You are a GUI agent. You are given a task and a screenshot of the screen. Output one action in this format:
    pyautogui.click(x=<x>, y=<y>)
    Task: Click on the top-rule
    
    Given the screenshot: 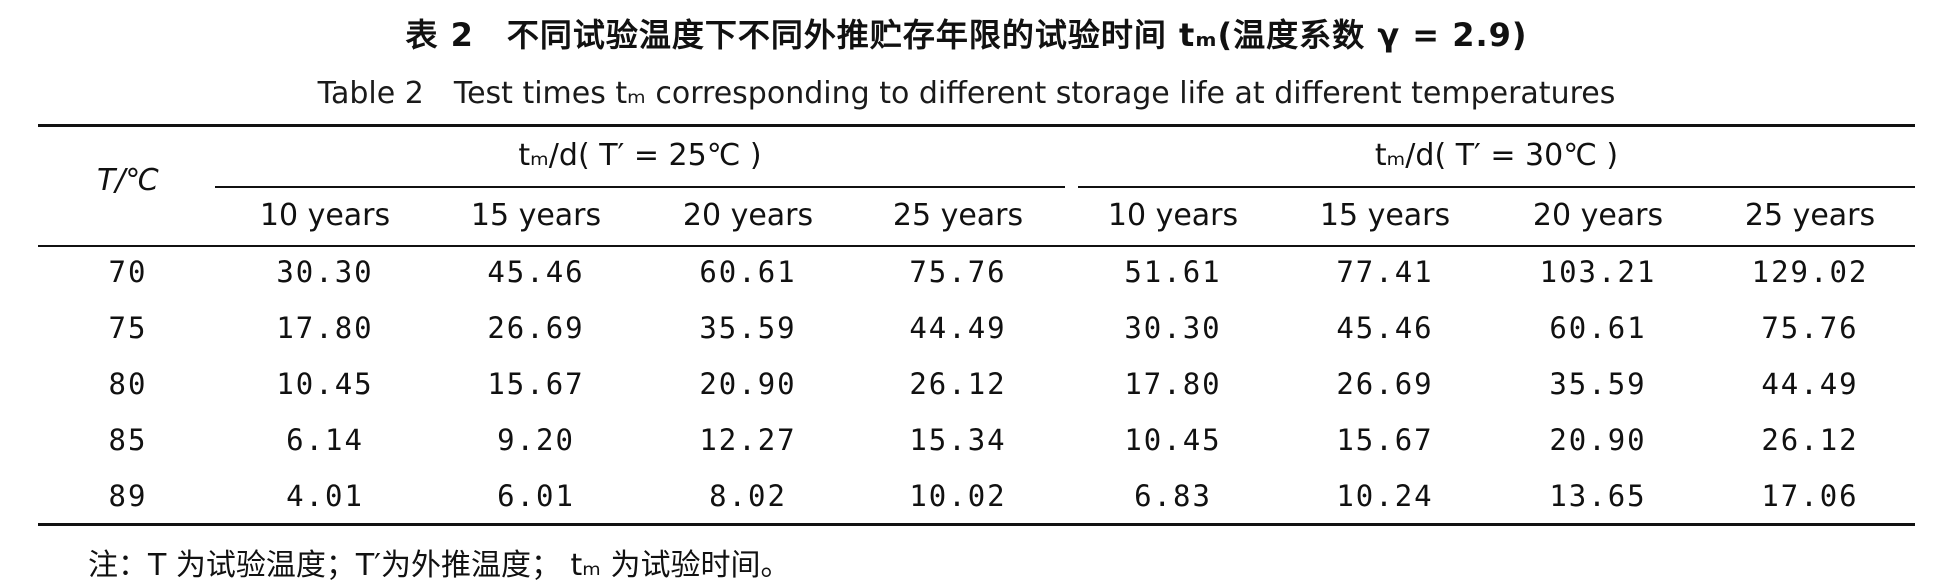 What is the action you would take?
    pyautogui.click(x=976, y=125)
    